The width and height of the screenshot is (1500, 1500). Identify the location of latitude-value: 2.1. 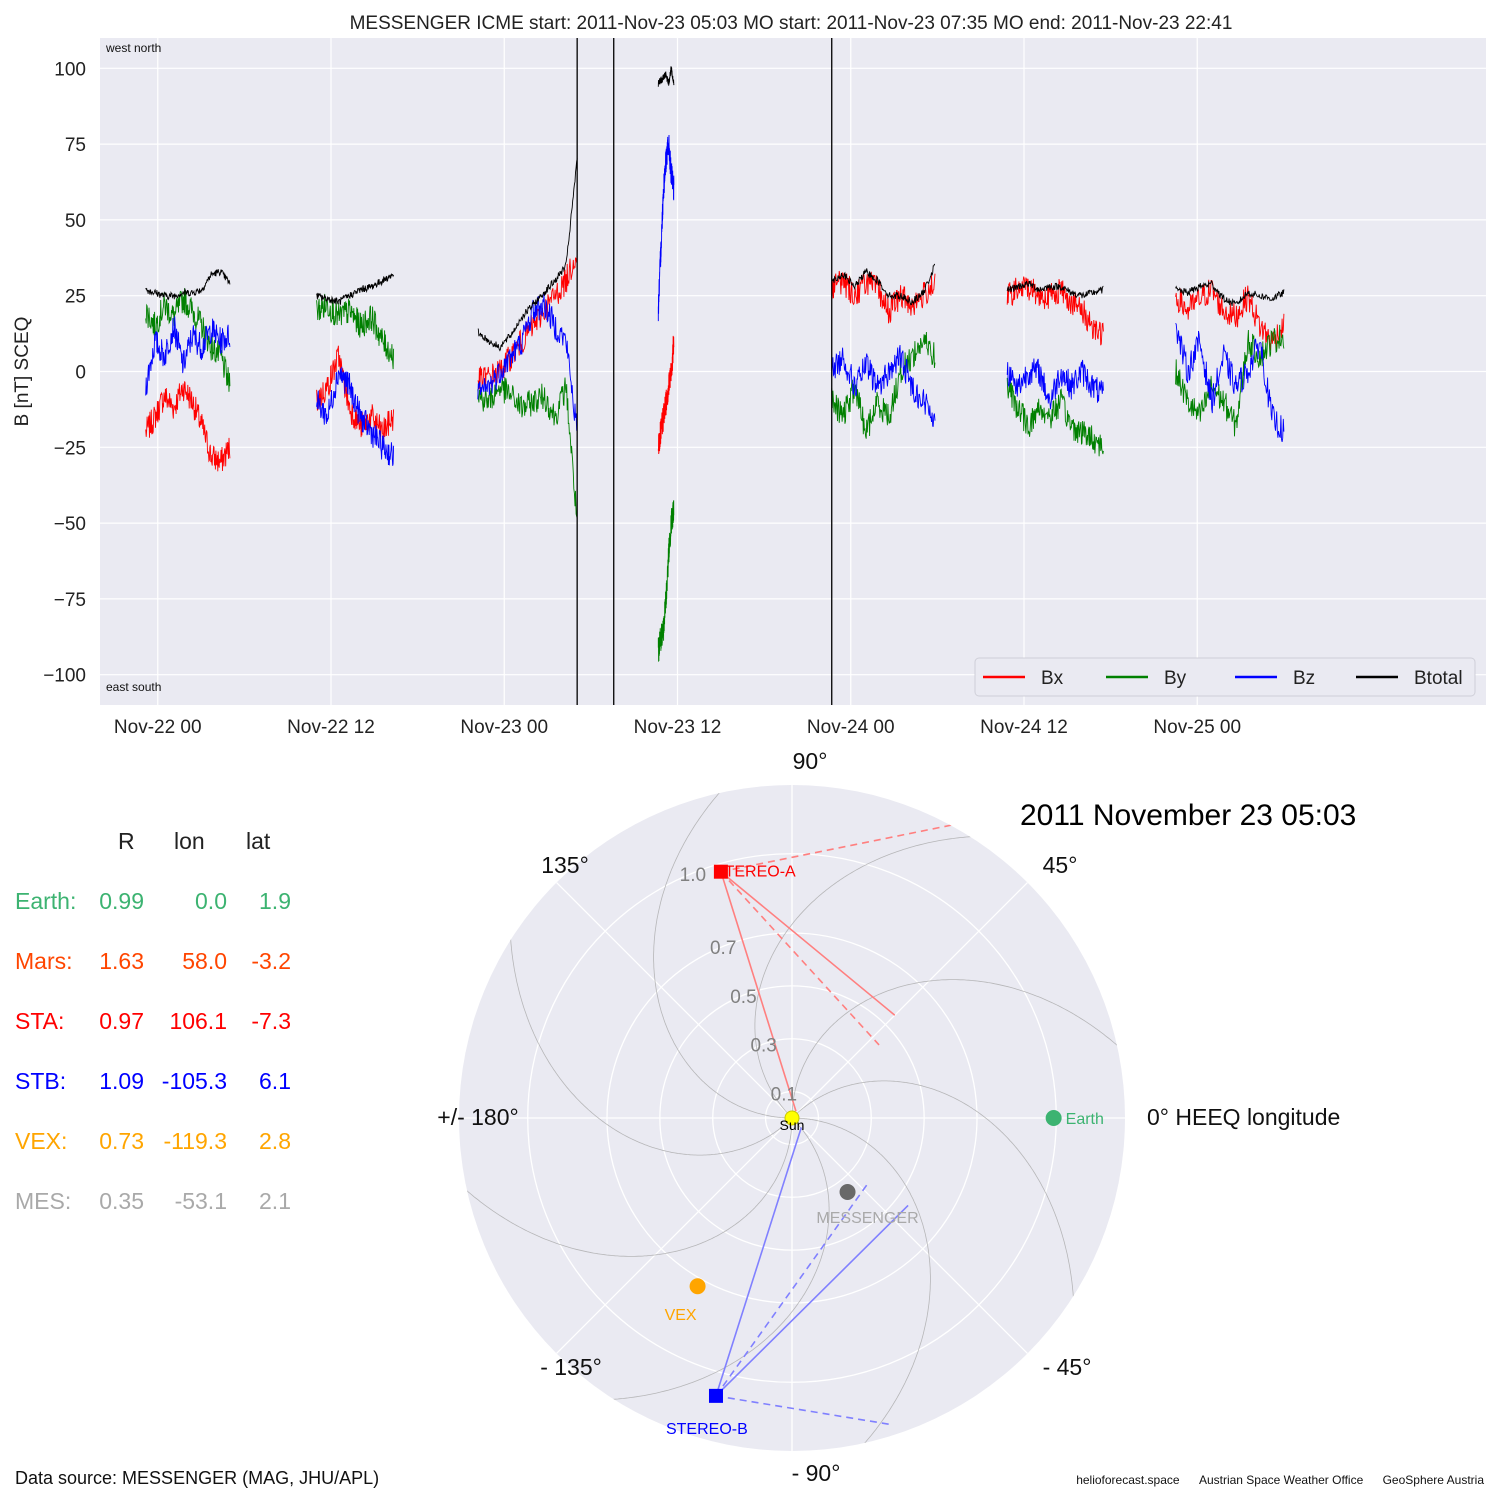
(275, 1201).